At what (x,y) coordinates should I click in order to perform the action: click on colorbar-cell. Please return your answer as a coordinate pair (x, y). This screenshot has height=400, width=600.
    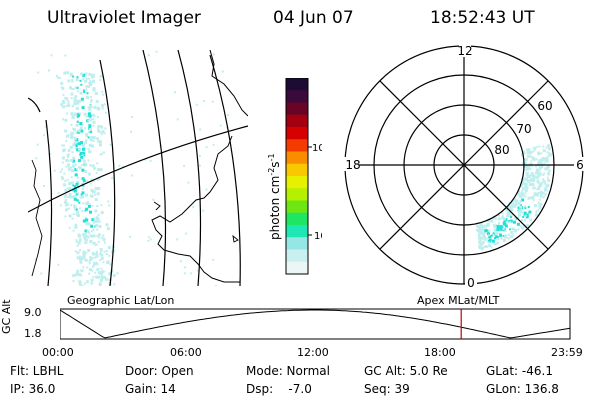
    Looking at the image, I should click on (297, 182).